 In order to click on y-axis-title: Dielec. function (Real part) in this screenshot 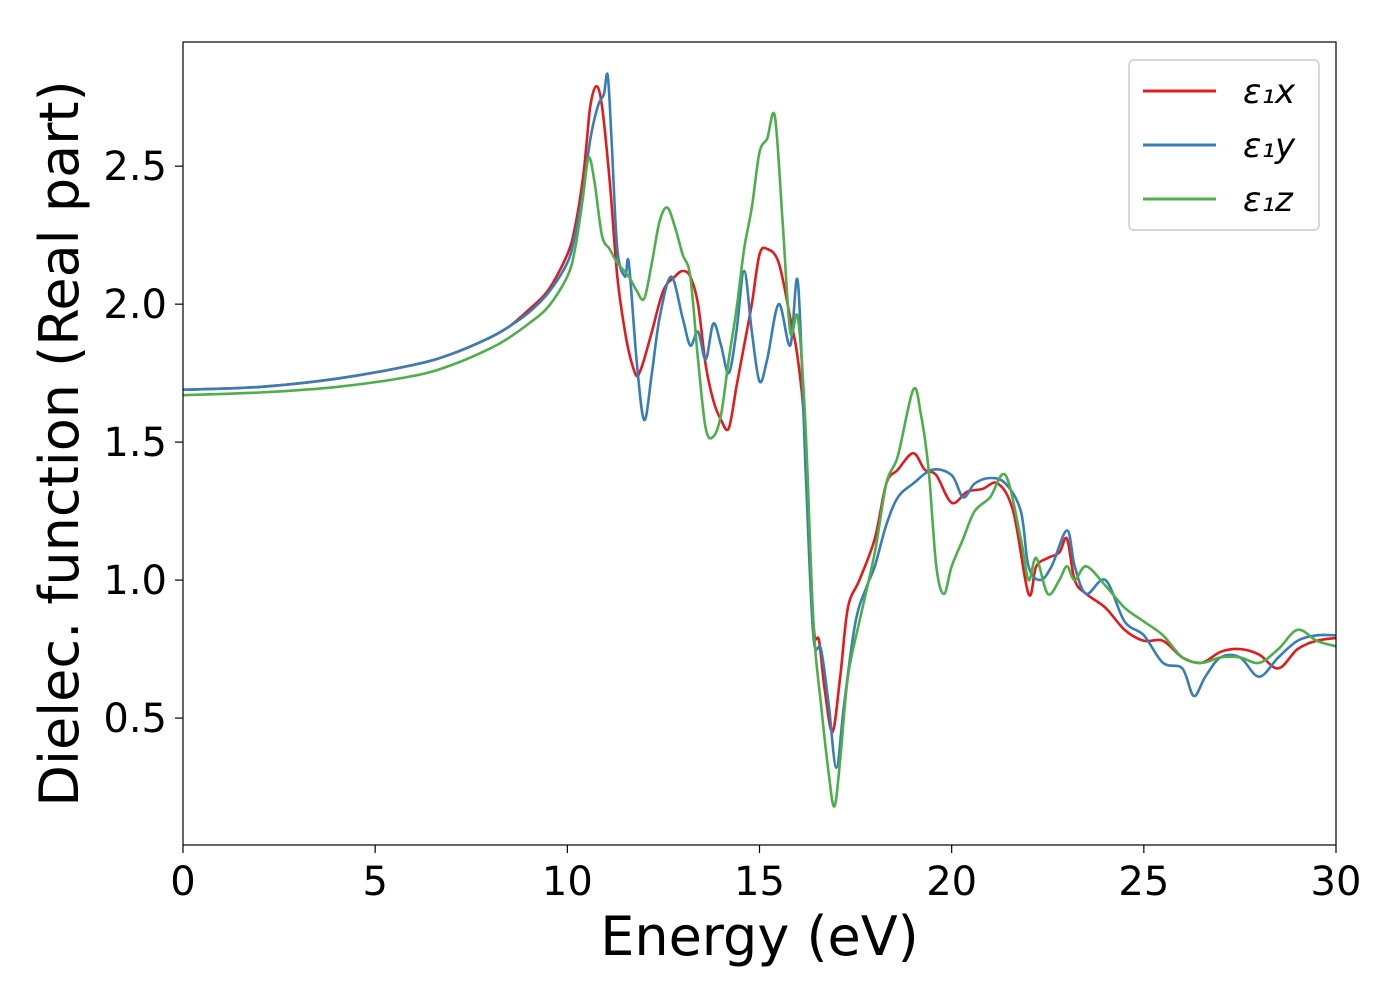, I will do `click(59, 443)`.